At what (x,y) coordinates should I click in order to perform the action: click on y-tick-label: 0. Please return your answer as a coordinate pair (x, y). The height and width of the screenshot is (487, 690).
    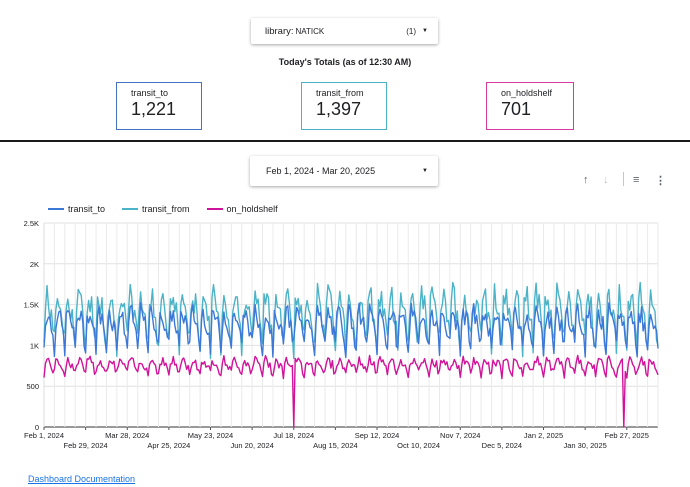
    Looking at the image, I should click on (37, 427).